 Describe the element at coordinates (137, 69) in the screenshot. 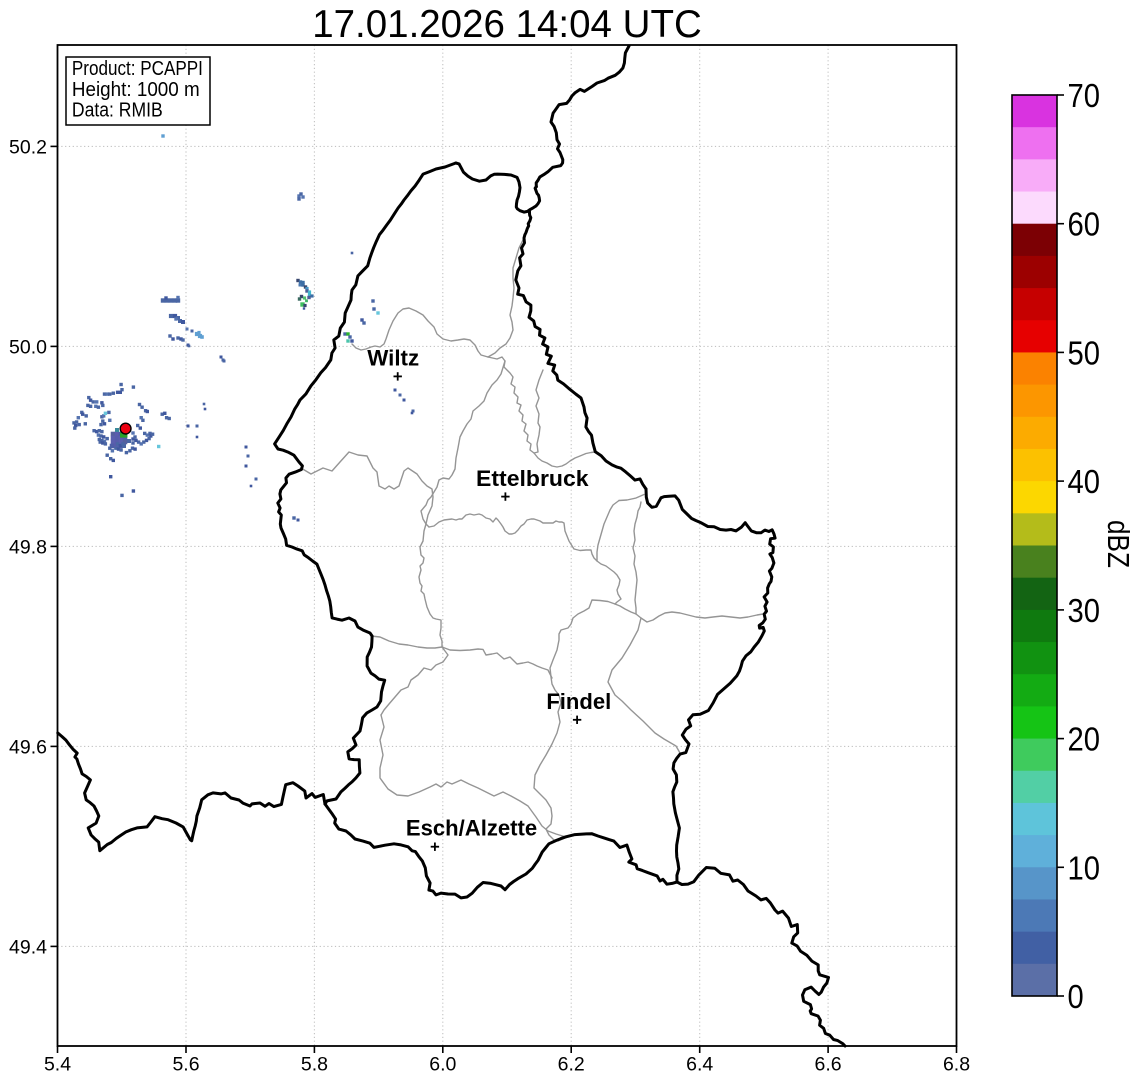

I see `svg-text: Product: PCAPPI` at that location.